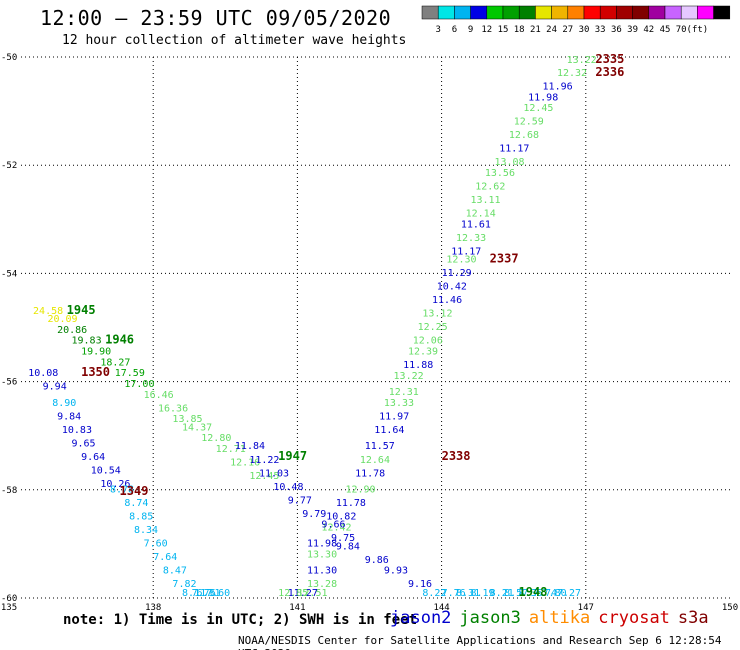  Describe the element at coordinates (418, 365) in the screenshot. I see `swh-value: 11.88` at that location.